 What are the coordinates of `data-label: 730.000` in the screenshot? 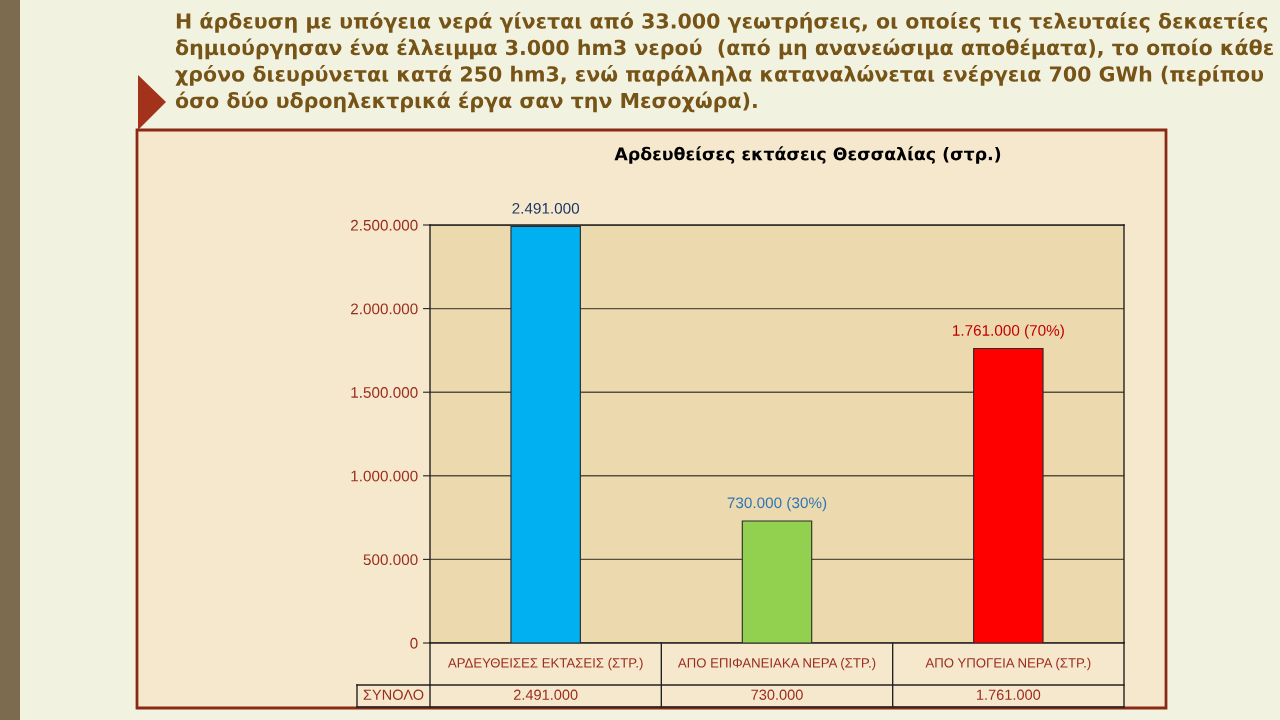 It's located at (777, 694).